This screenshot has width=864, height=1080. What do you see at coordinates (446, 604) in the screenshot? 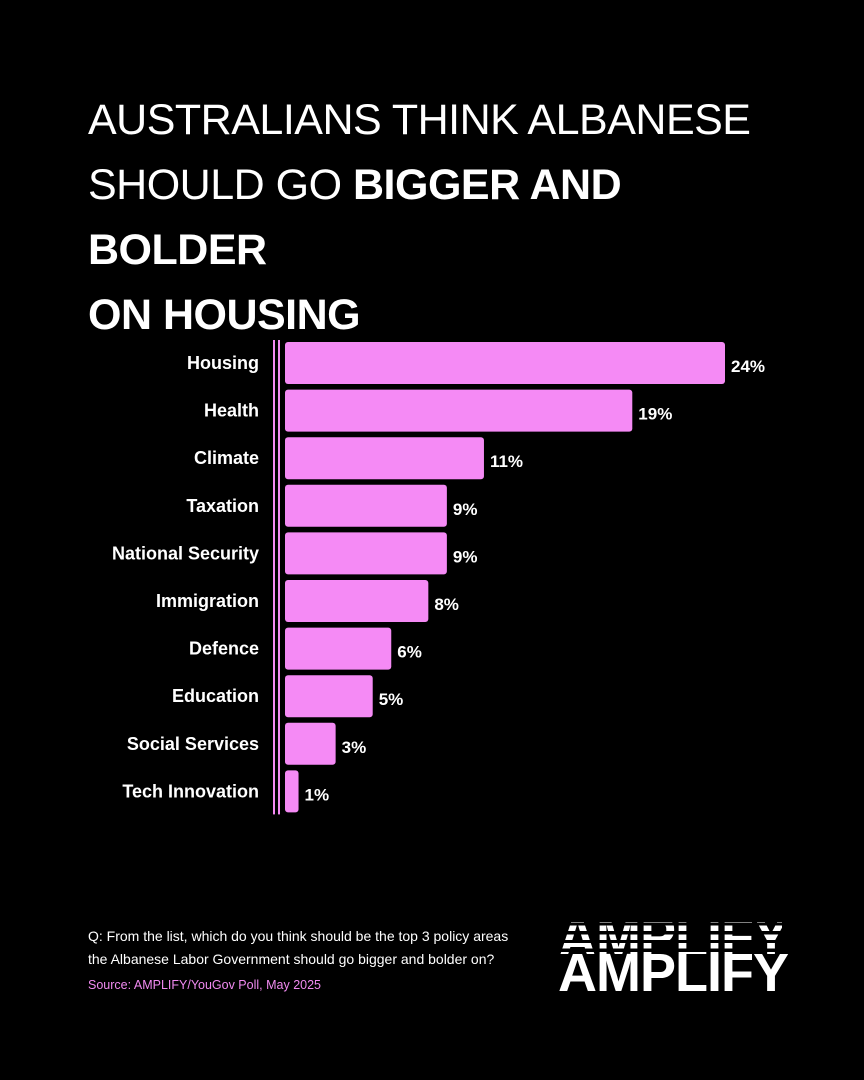
I see `value-label: 8%` at bounding box center [446, 604].